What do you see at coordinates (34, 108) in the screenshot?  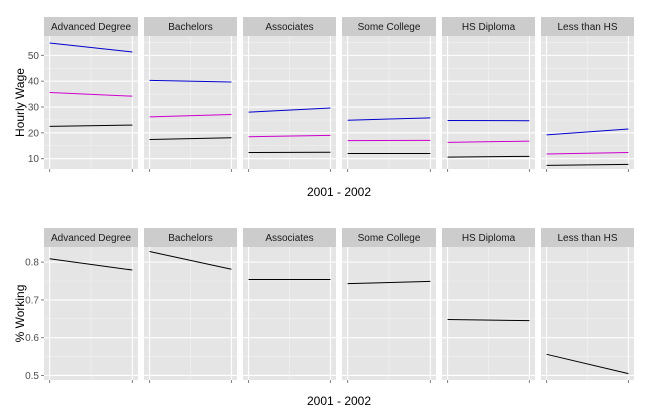 I see `y-tick-label: 30` at bounding box center [34, 108].